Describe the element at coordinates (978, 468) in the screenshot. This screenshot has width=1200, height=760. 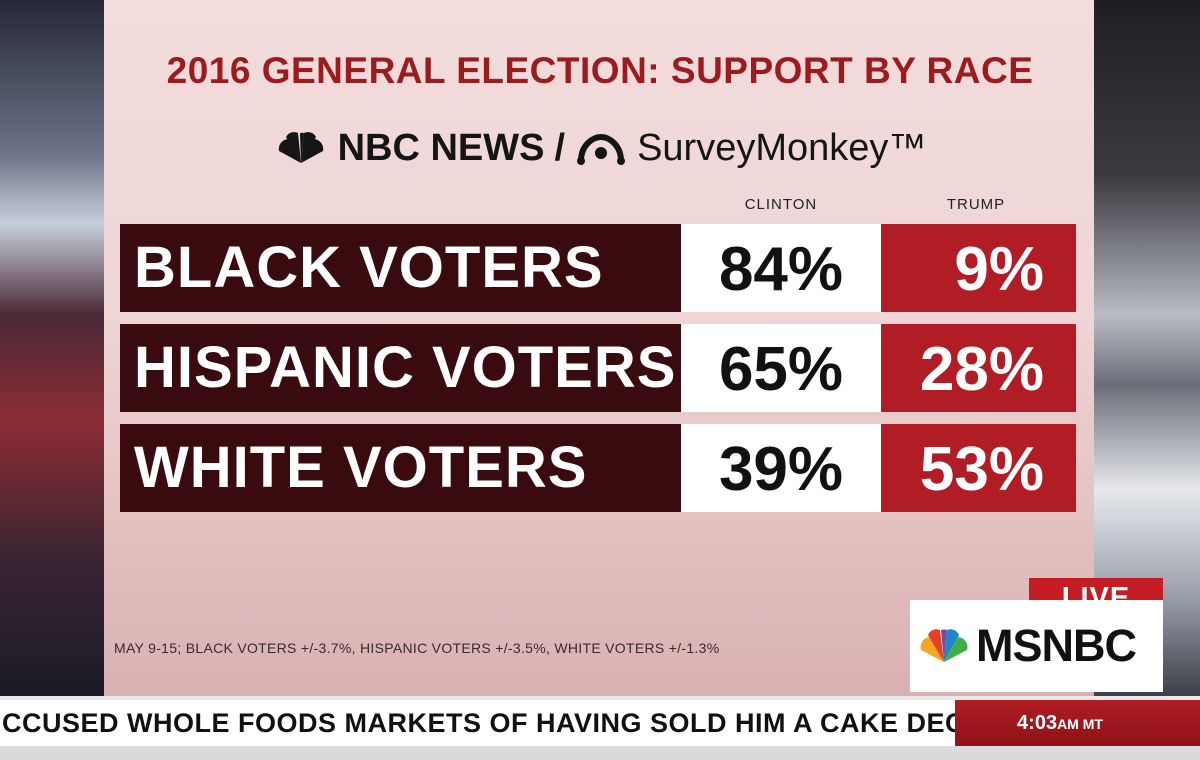
I see `trump-value: 53%` at that location.